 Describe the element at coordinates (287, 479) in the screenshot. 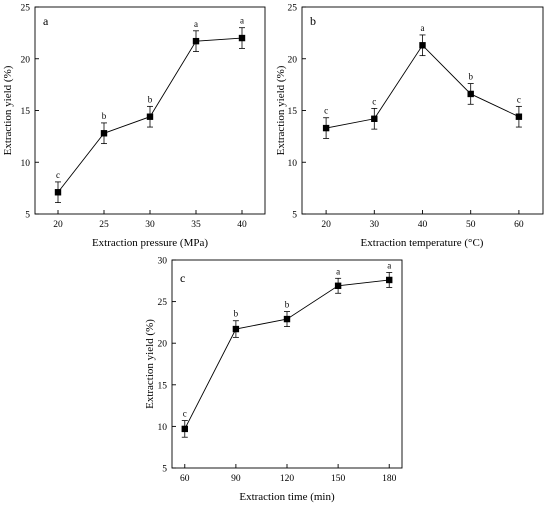

I see `x-tick-label: 120` at that location.